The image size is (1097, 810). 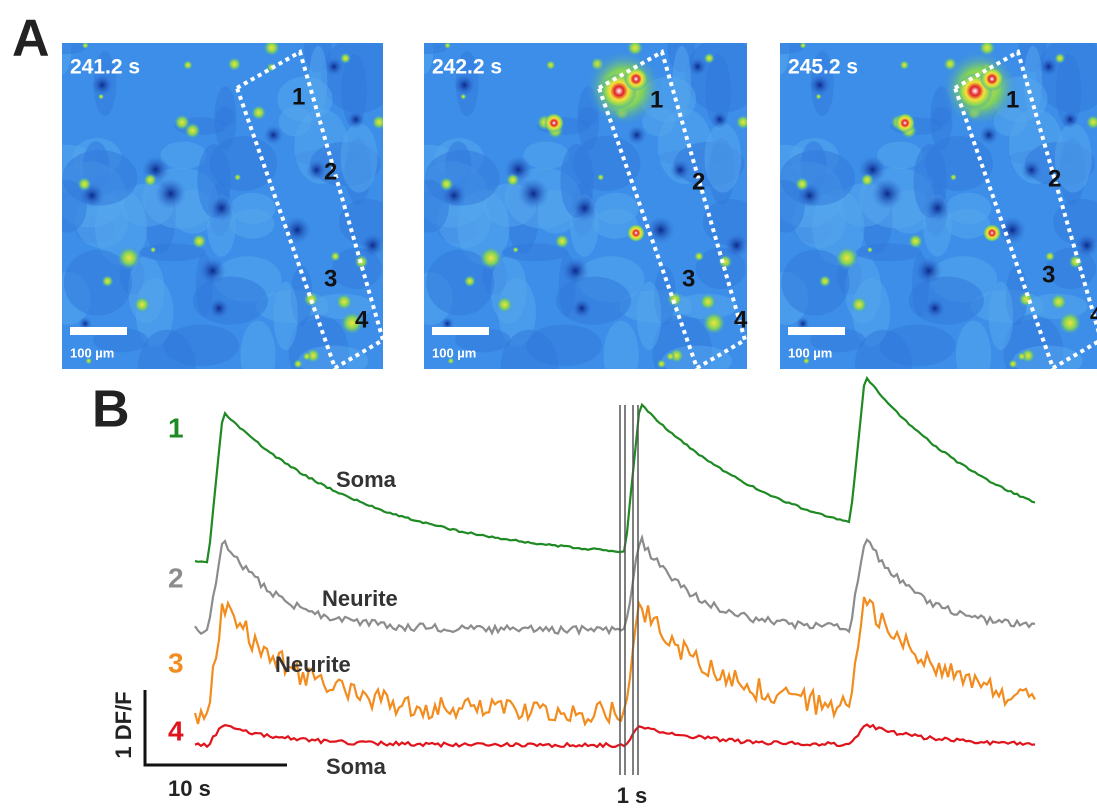 I want to click on trace-number: 1, so click(x=176, y=427).